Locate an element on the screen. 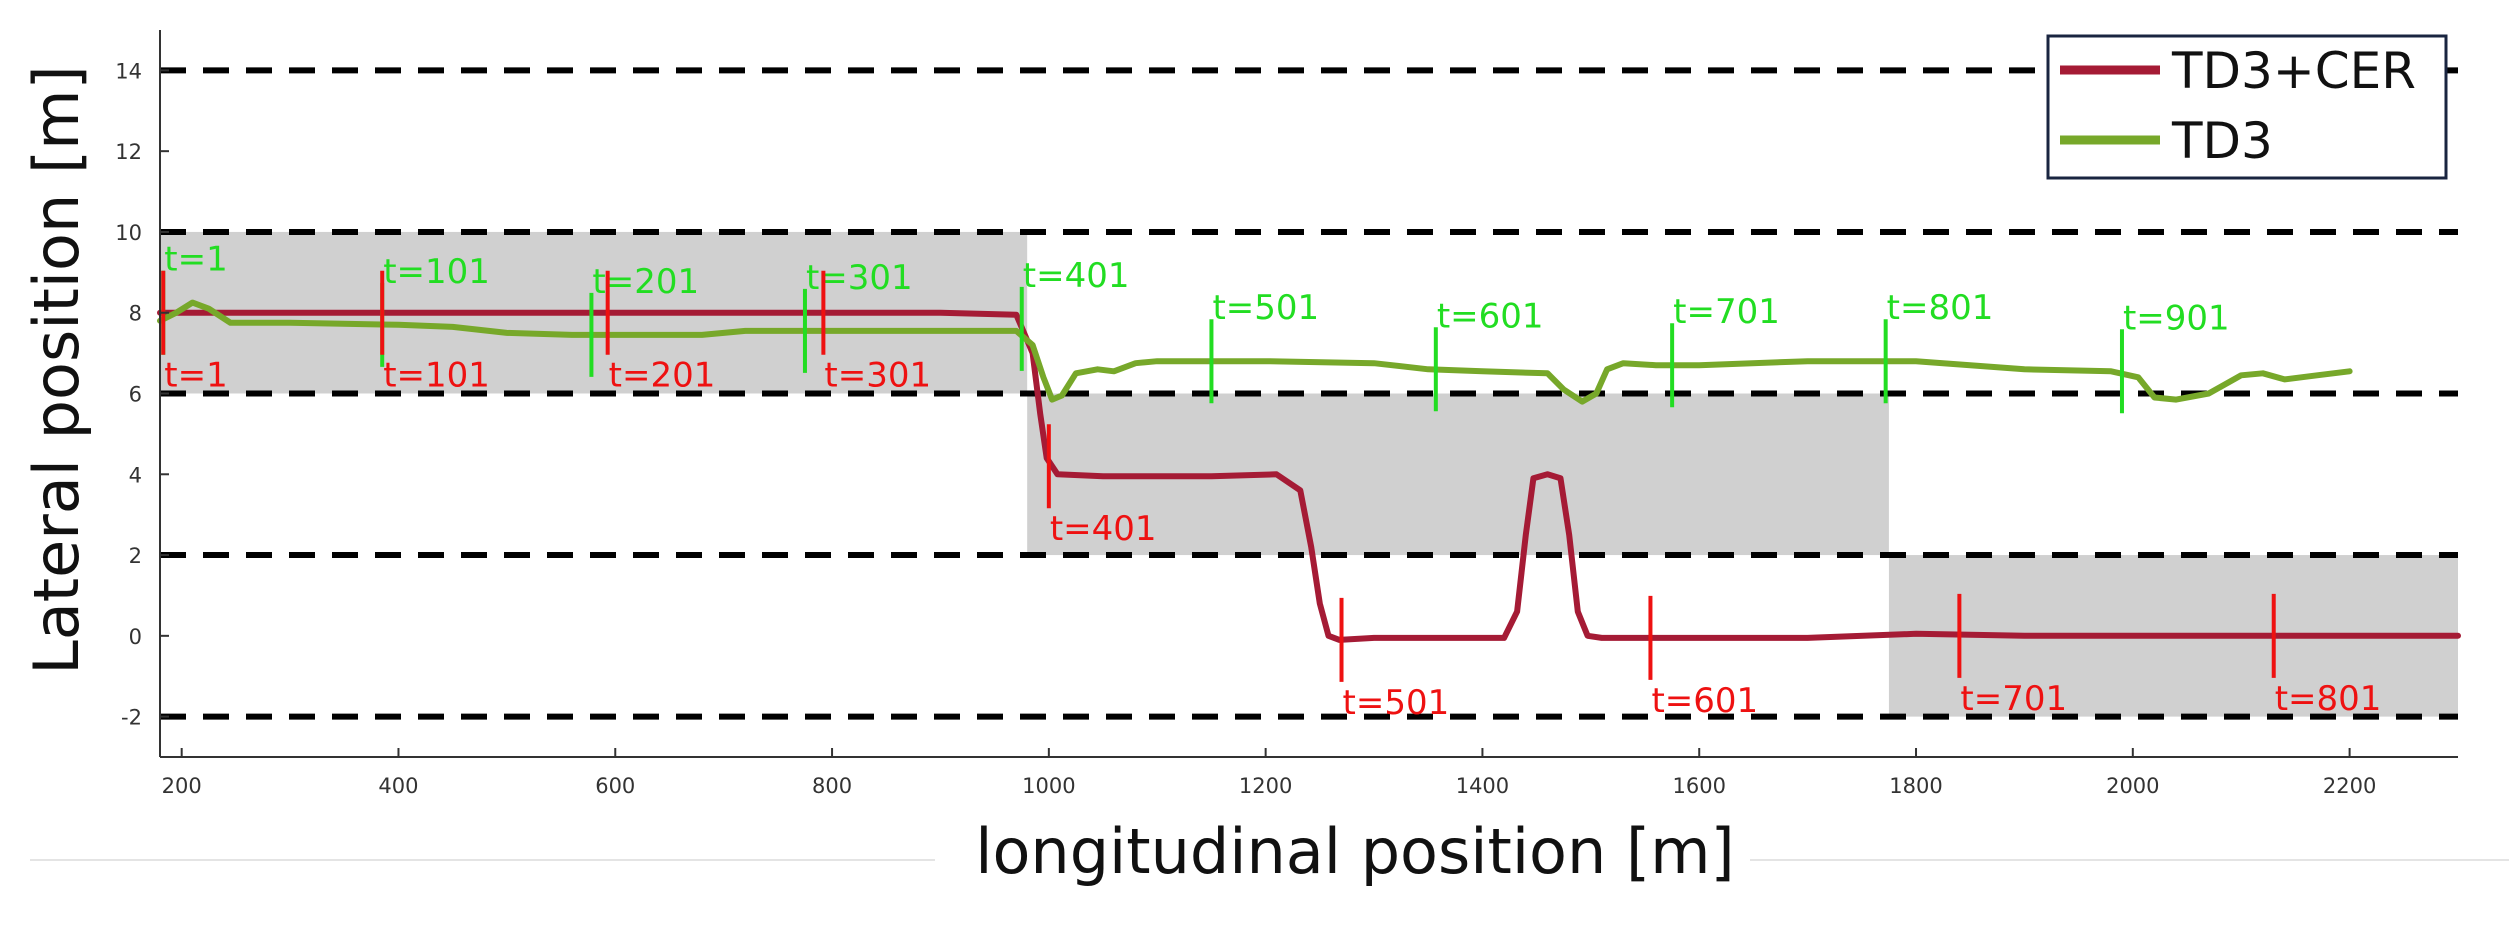  x-tick-label: 1000 is located at coordinates (1048, 786).